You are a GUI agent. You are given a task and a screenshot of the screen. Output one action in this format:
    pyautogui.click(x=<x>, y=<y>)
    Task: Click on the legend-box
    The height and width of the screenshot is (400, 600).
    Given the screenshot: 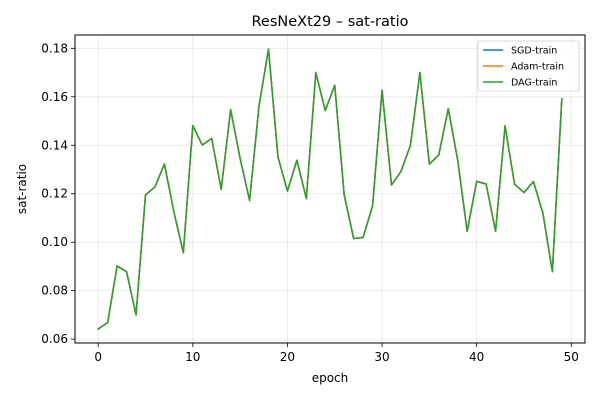 What is the action you would take?
    pyautogui.click(x=528, y=66)
    